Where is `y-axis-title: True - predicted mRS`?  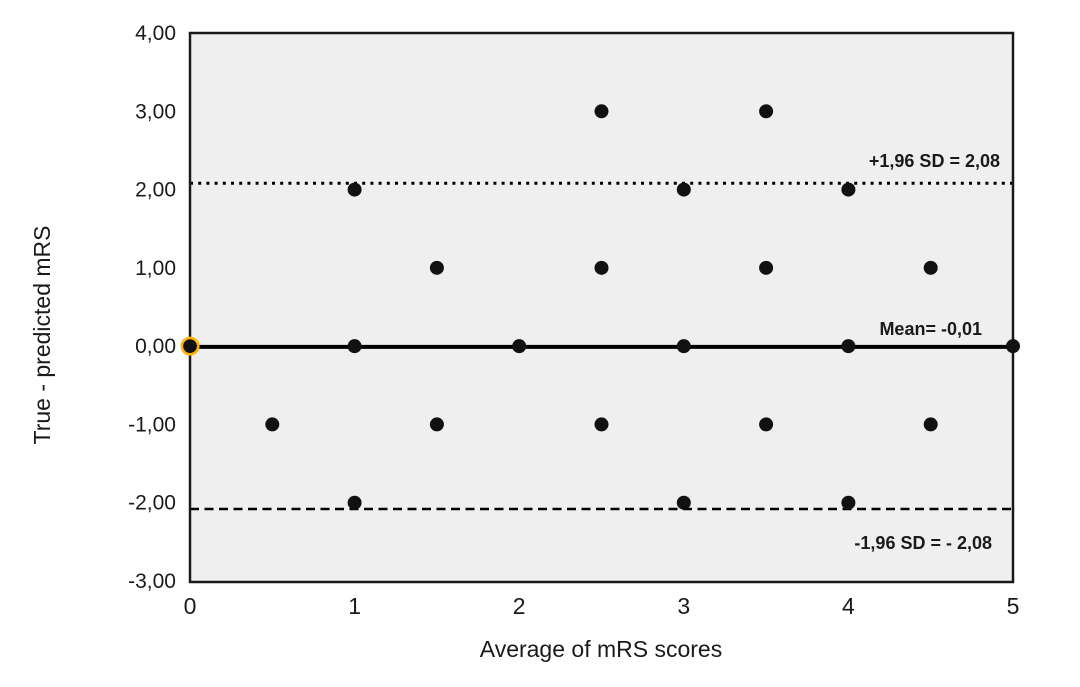 y-axis-title: True - predicted mRS is located at coordinates (42, 335).